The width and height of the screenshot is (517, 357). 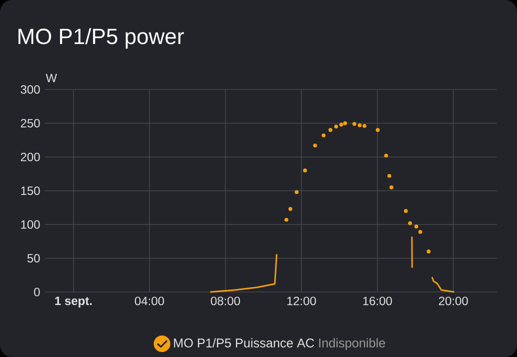 What do you see at coordinates (30, 89) in the screenshot?
I see `y-tick-label: 300` at bounding box center [30, 89].